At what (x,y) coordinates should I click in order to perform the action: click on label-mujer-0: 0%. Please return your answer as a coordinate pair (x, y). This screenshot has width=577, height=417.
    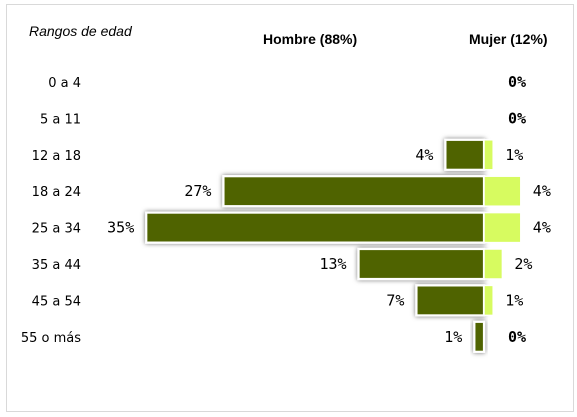
    Looking at the image, I should click on (517, 82).